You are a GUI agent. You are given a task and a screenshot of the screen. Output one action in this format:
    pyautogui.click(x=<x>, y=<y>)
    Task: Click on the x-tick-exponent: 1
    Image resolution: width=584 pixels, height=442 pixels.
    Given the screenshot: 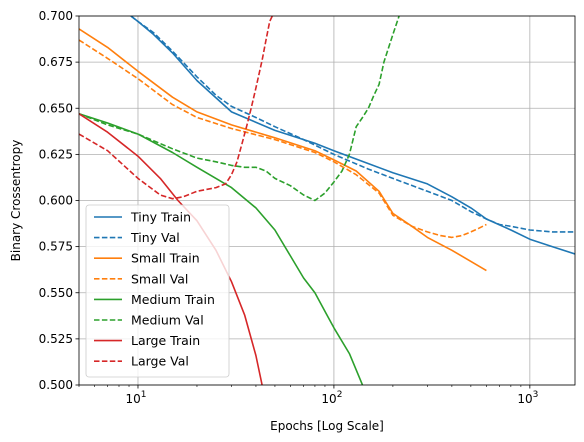 What is the action you would take?
    pyautogui.click(x=144, y=395)
    